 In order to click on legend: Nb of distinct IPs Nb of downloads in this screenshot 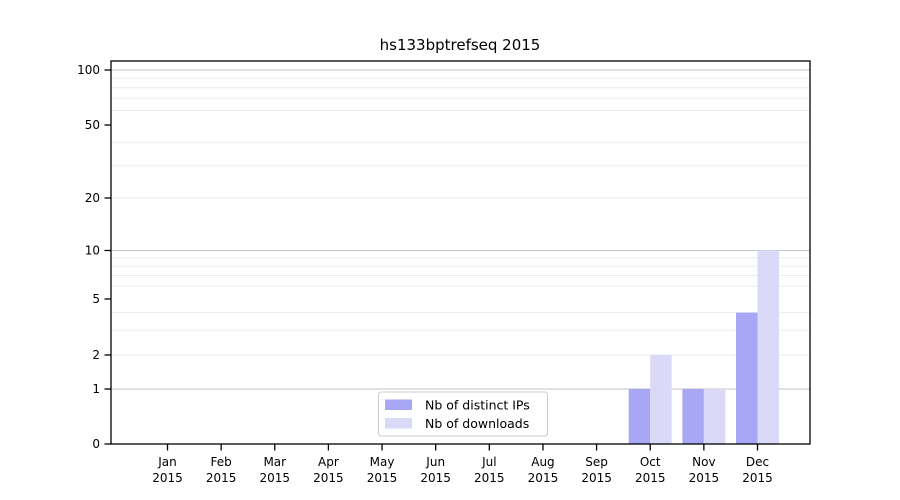, I will do `click(463, 414)`.